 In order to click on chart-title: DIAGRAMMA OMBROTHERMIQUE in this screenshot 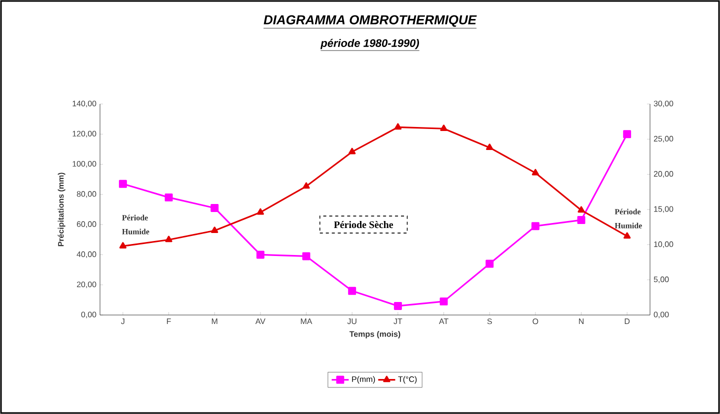, I will do `click(370, 21)`.